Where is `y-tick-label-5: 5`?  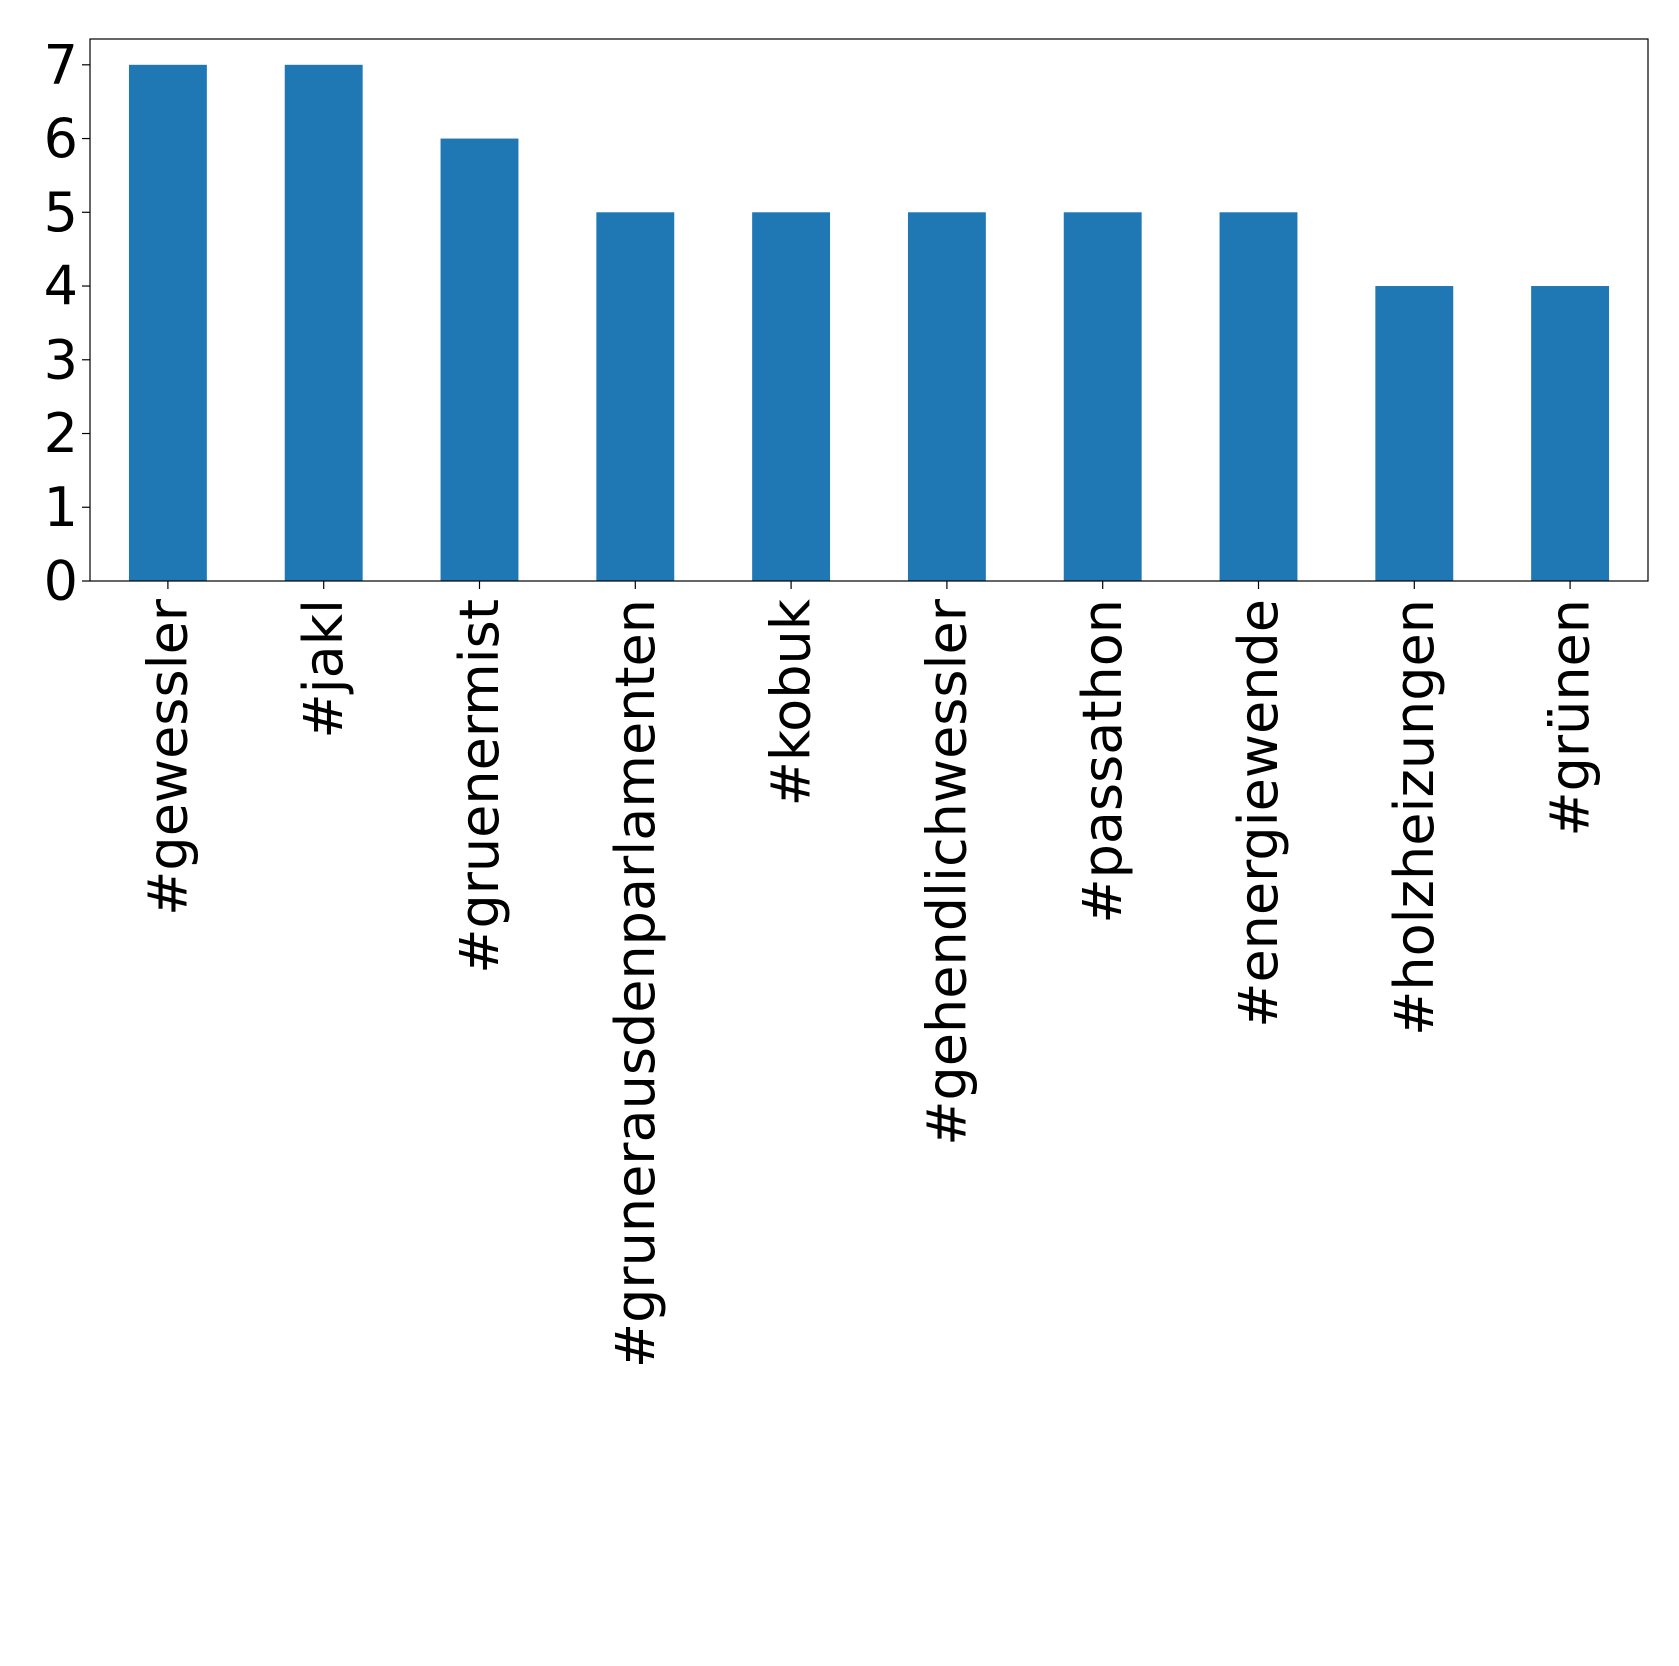
y-tick-label-5: 5 is located at coordinates (61, 212).